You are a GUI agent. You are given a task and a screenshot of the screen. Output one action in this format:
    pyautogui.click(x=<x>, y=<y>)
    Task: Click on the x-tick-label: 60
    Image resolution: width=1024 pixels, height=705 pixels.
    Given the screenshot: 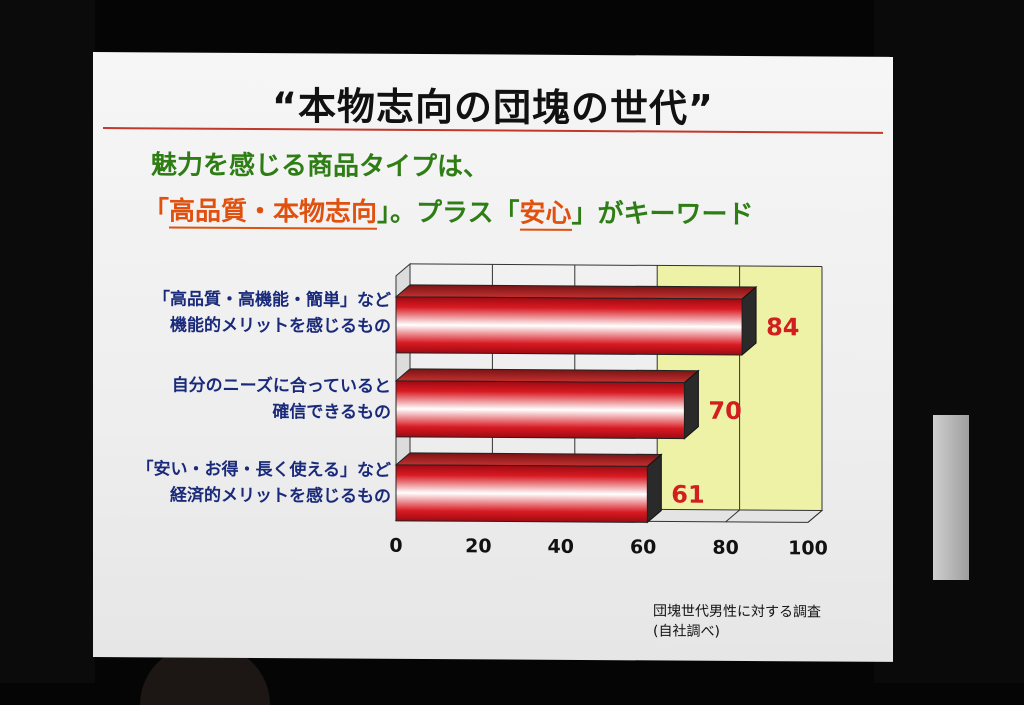 What is the action you would take?
    pyautogui.click(x=643, y=547)
    